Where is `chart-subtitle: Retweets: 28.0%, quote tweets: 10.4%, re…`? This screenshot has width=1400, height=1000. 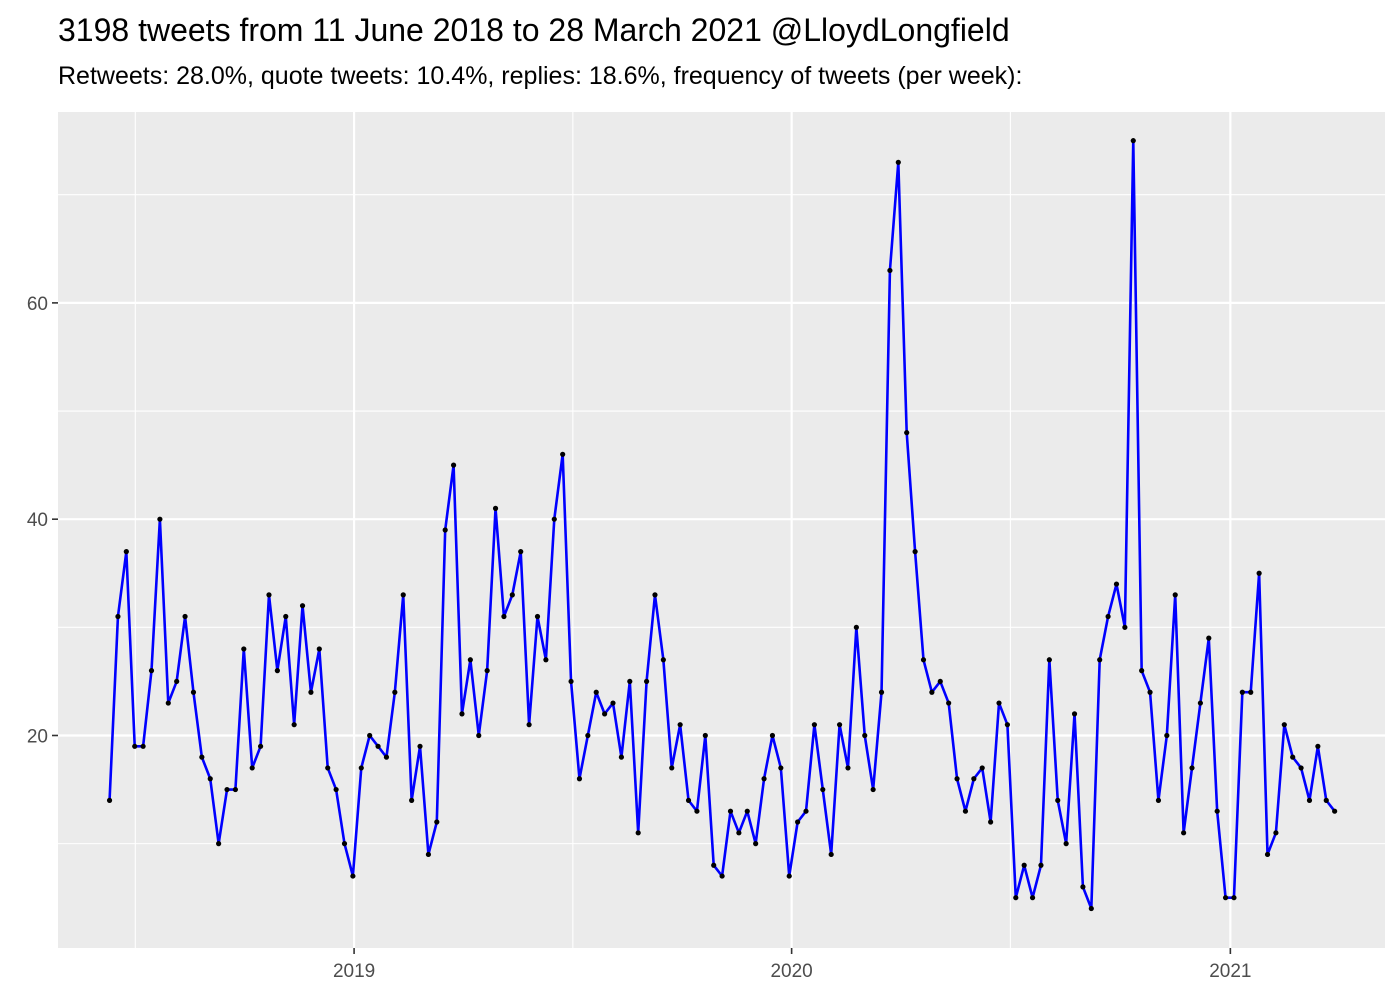
chart-subtitle: Retweets: 28.0%, quote tweets: 10.4%, re… is located at coordinates (540, 76).